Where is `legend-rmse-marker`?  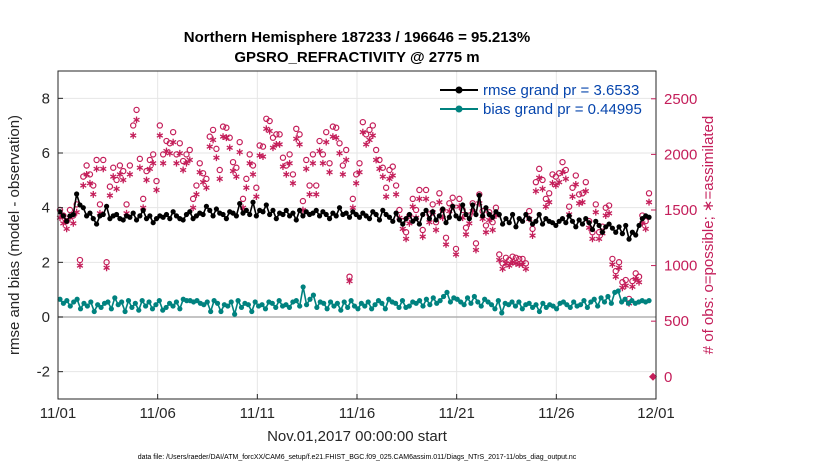
legend-rmse-marker is located at coordinates (459, 90).